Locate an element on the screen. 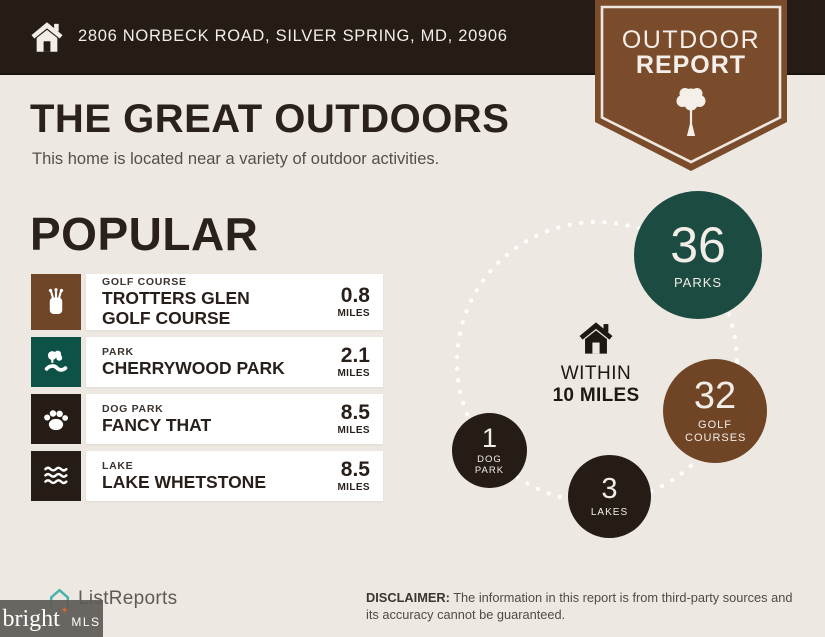  list-item-content: LAKE LAKE WHETSTONE 8.5 MILES is located at coordinates (234, 476).